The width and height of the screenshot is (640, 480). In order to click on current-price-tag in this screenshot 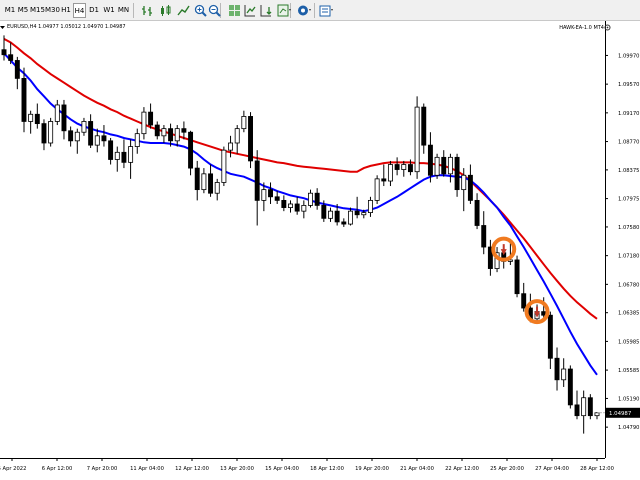, I will do `click(623, 412)`.